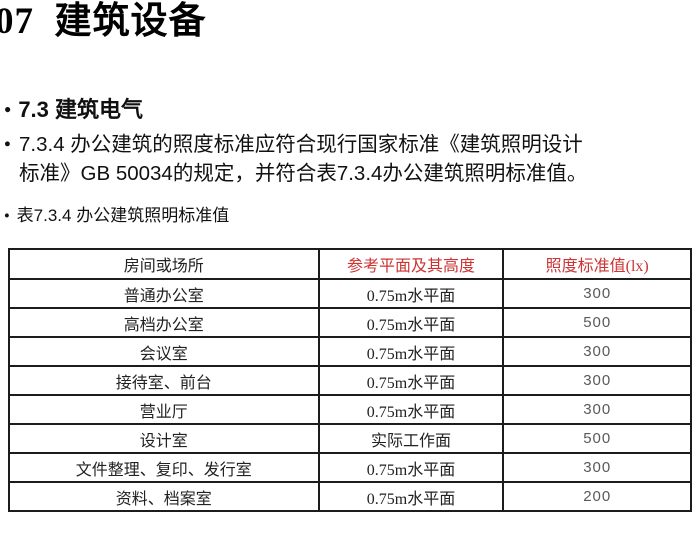 The width and height of the screenshot is (700, 534). I want to click on header-plane: 参考平面及其高度, so click(411, 264).